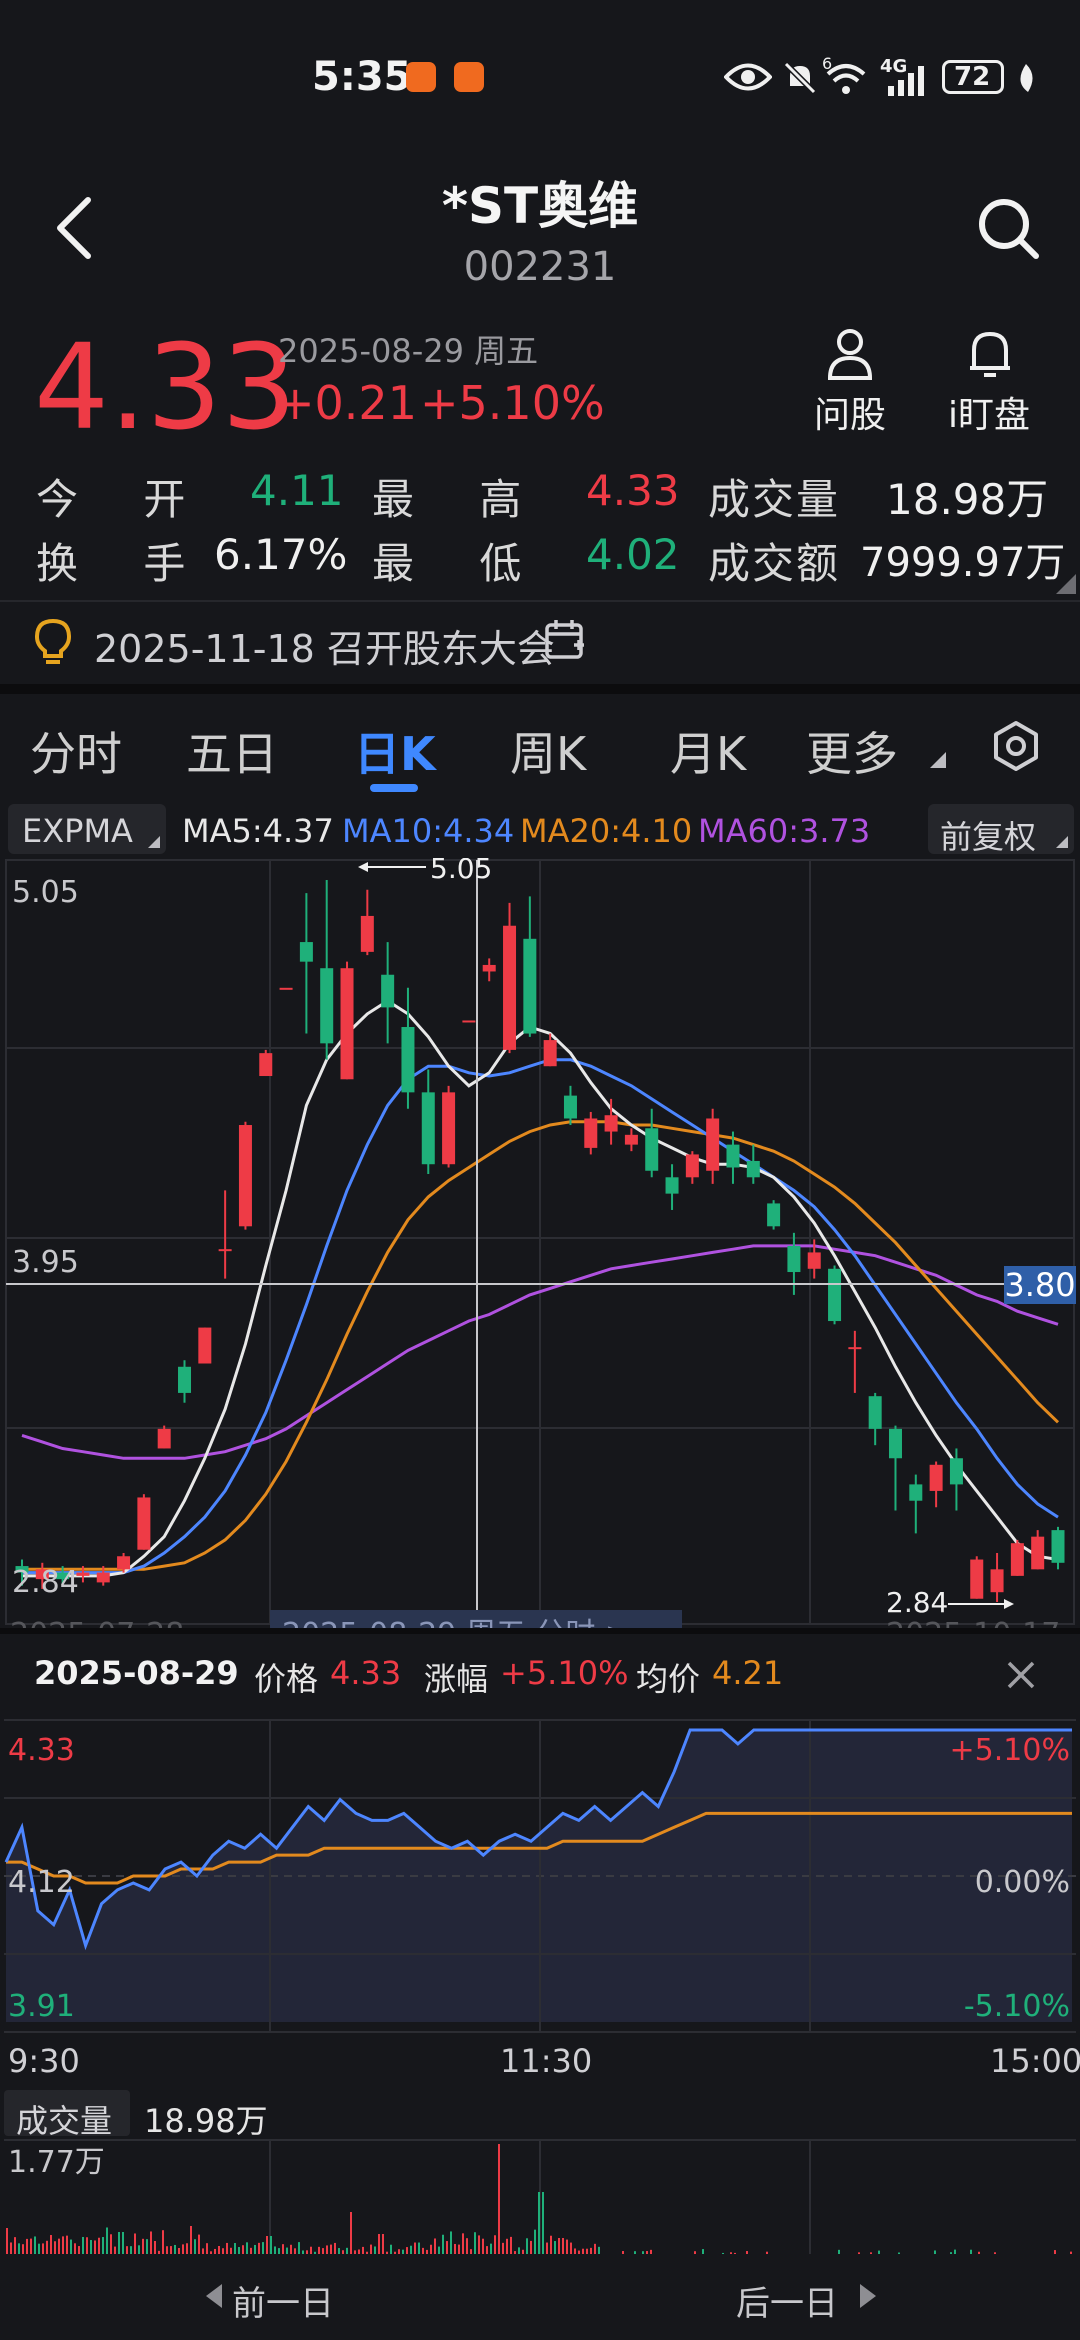 The image size is (1080, 2340). I want to click on close-icon, so click(1021, 1675).